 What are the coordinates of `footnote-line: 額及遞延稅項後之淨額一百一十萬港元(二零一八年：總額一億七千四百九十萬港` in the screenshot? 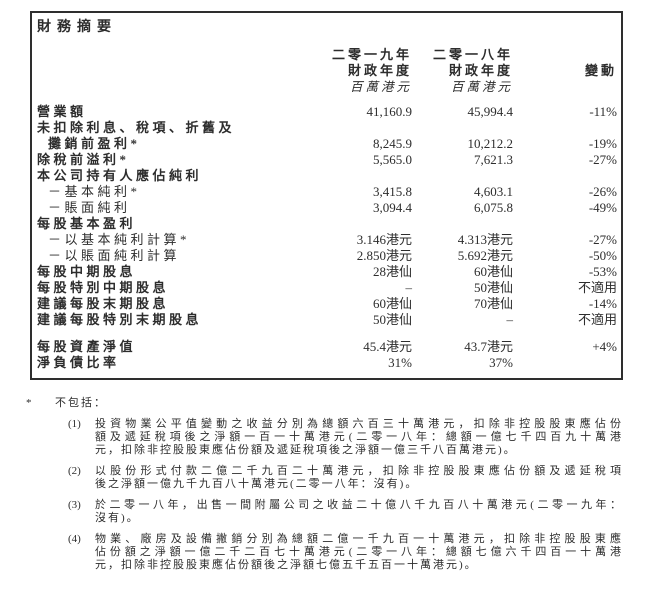 It's located at (359, 437).